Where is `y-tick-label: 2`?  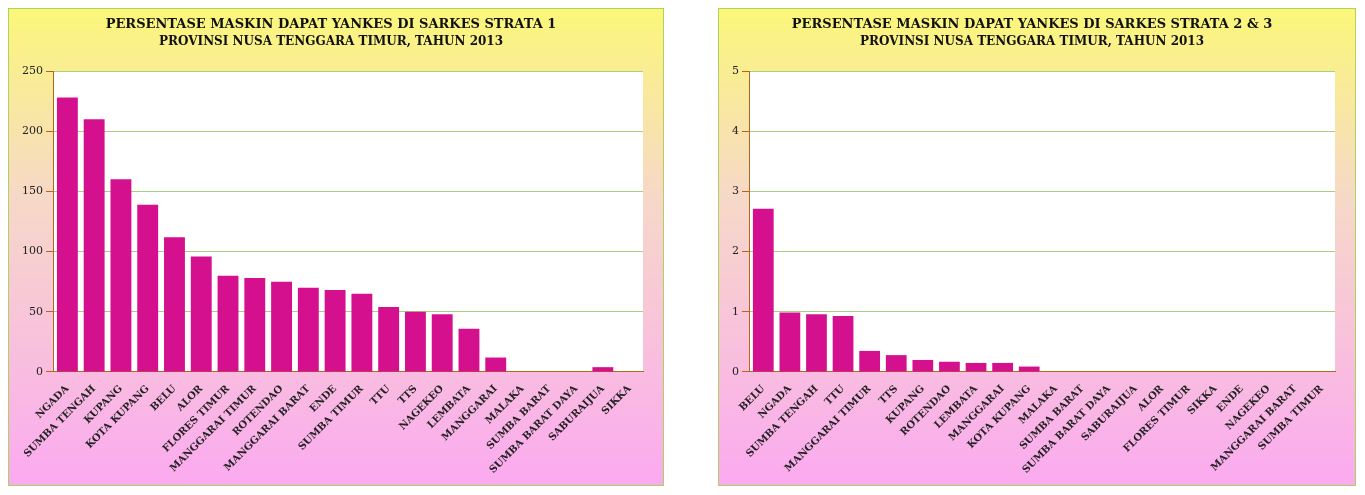
y-tick-label: 2 is located at coordinates (735, 251).